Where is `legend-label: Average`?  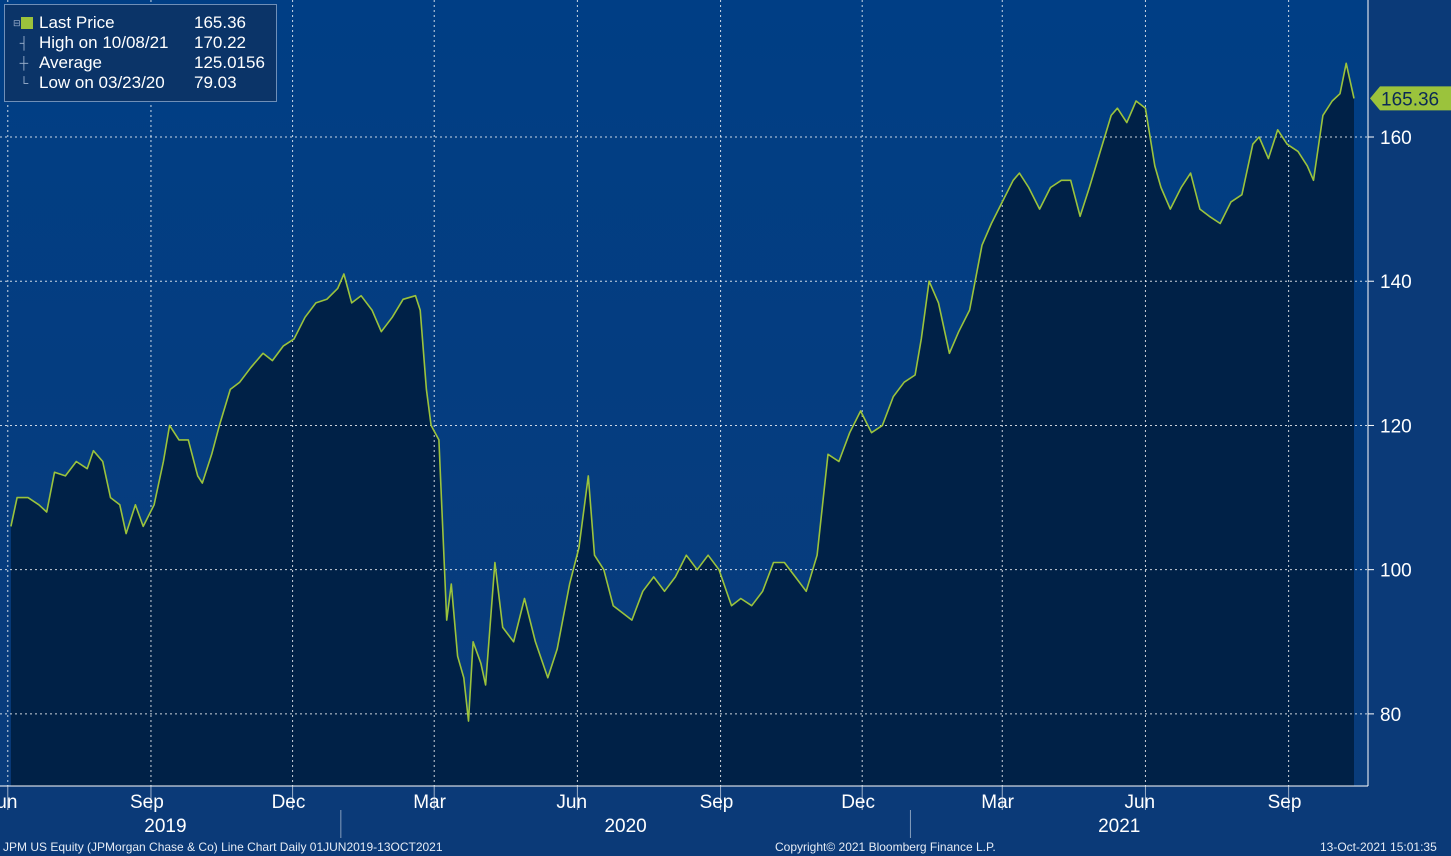
legend-label: Average is located at coordinates (71, 62).